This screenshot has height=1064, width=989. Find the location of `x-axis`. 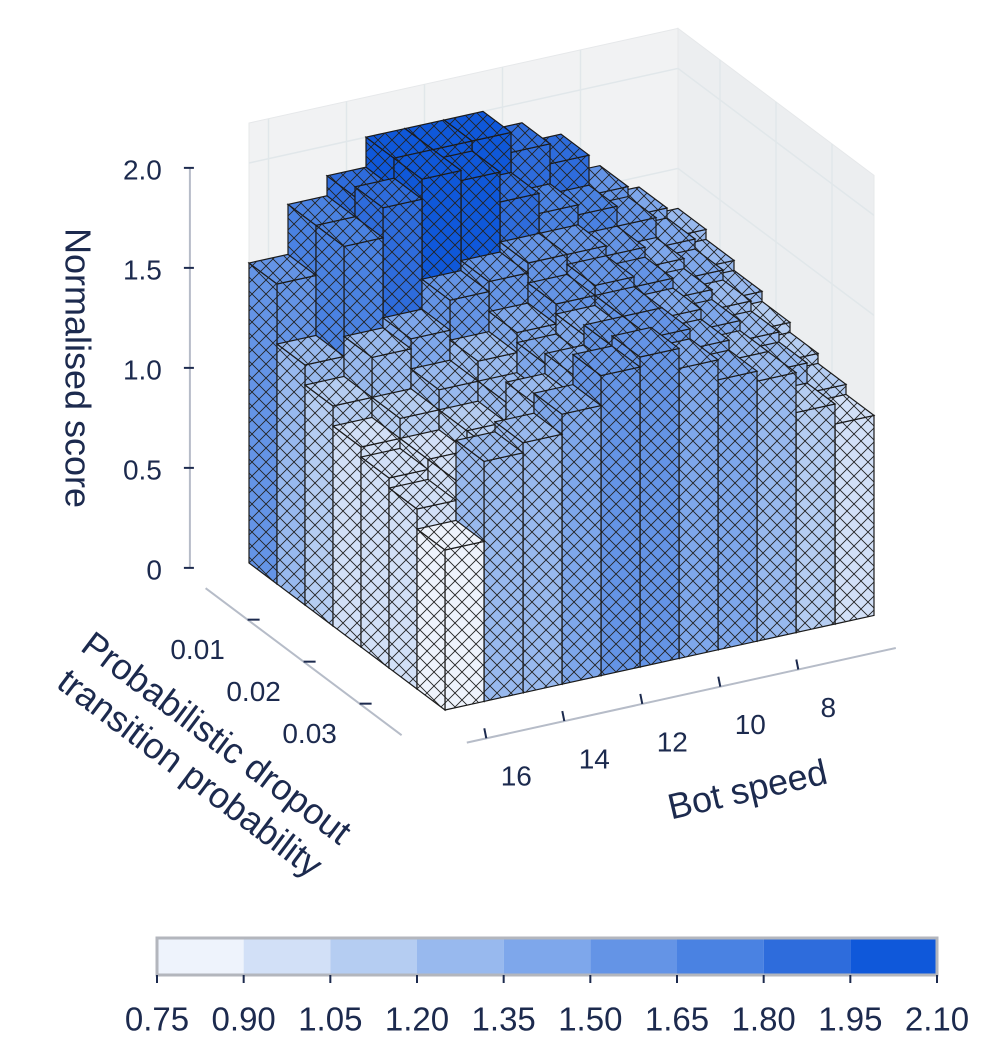

x-axis is located at coordinates (681, 695).